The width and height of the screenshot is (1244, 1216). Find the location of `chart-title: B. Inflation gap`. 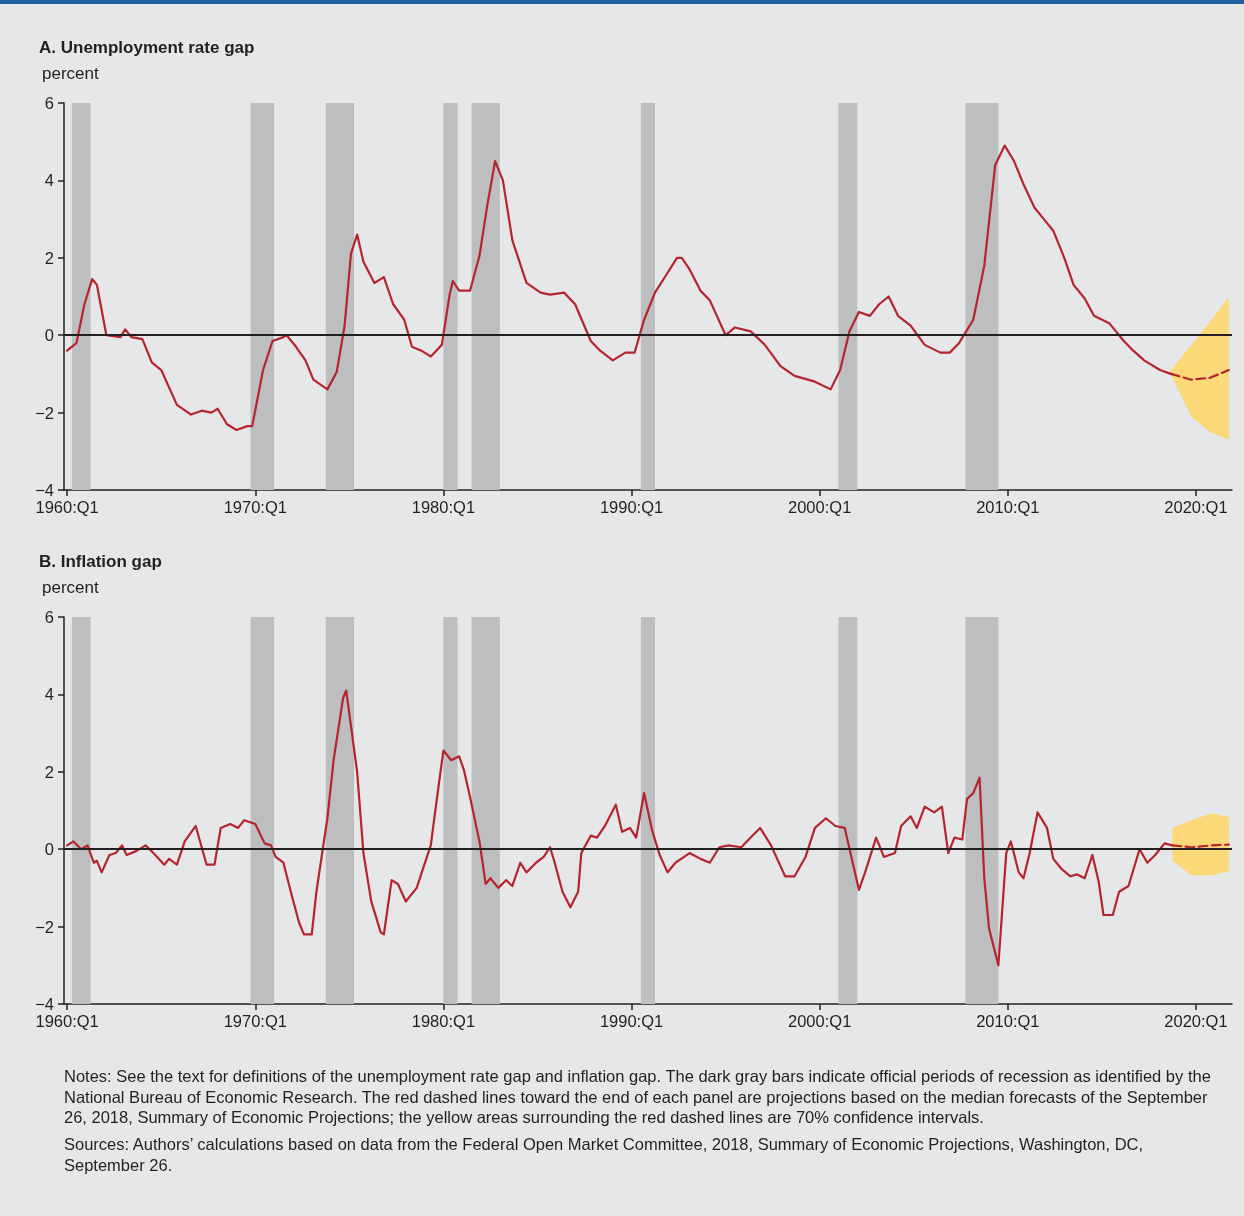

chart-title: B. Inflation gap is located at coordinates (100, 561).